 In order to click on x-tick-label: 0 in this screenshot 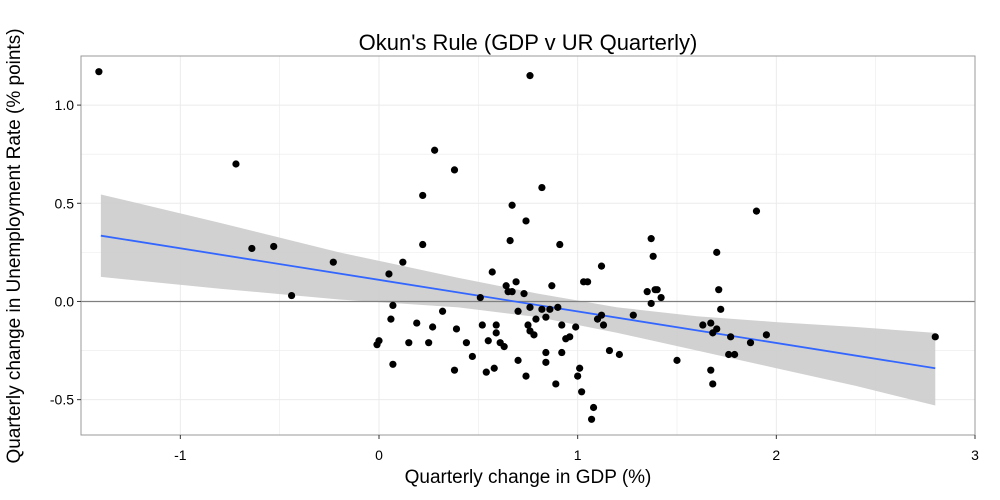, I will do `click(379, 455)`.